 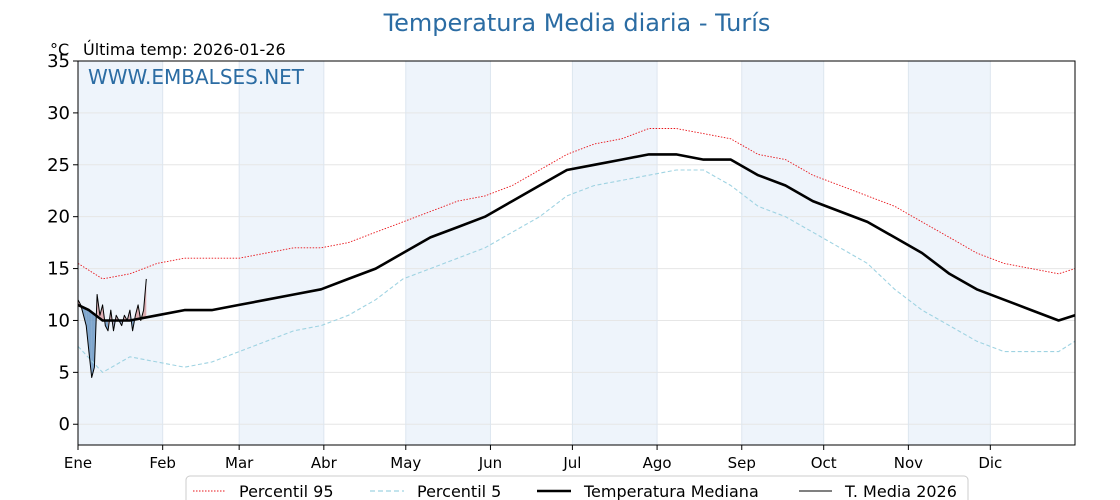 I want to click on y-tick-label-0: 0, so click(x=64, y=424).